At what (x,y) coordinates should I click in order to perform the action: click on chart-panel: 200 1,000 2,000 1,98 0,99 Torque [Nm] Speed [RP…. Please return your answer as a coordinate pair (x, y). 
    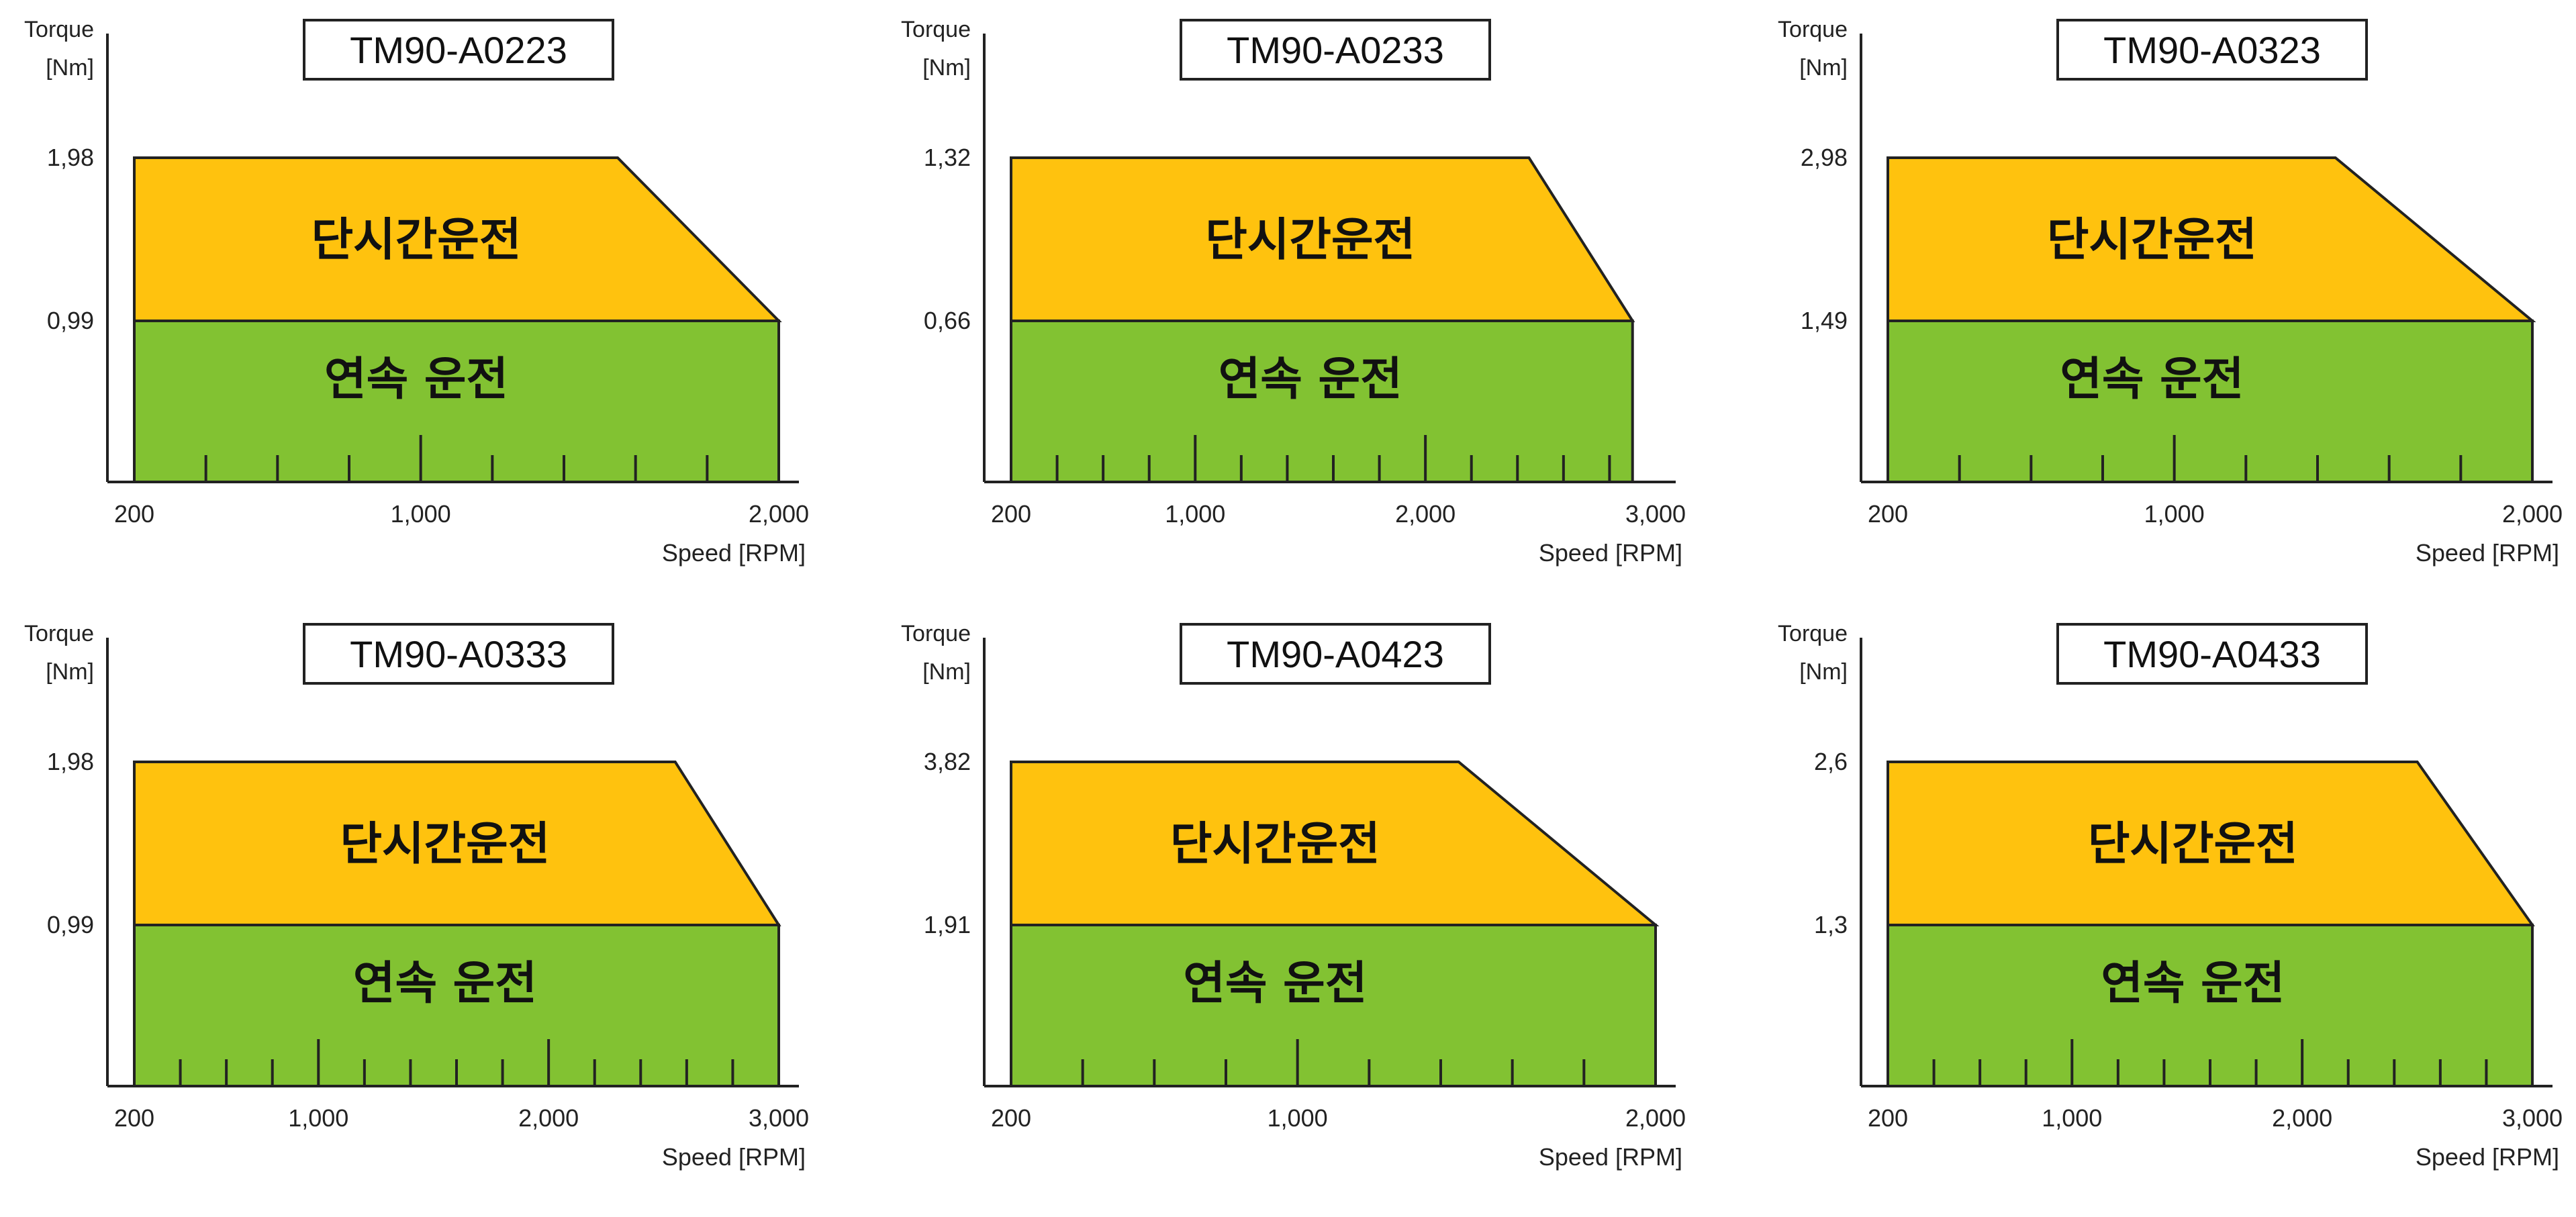
    Looking at the image, I should click on (416, 292).